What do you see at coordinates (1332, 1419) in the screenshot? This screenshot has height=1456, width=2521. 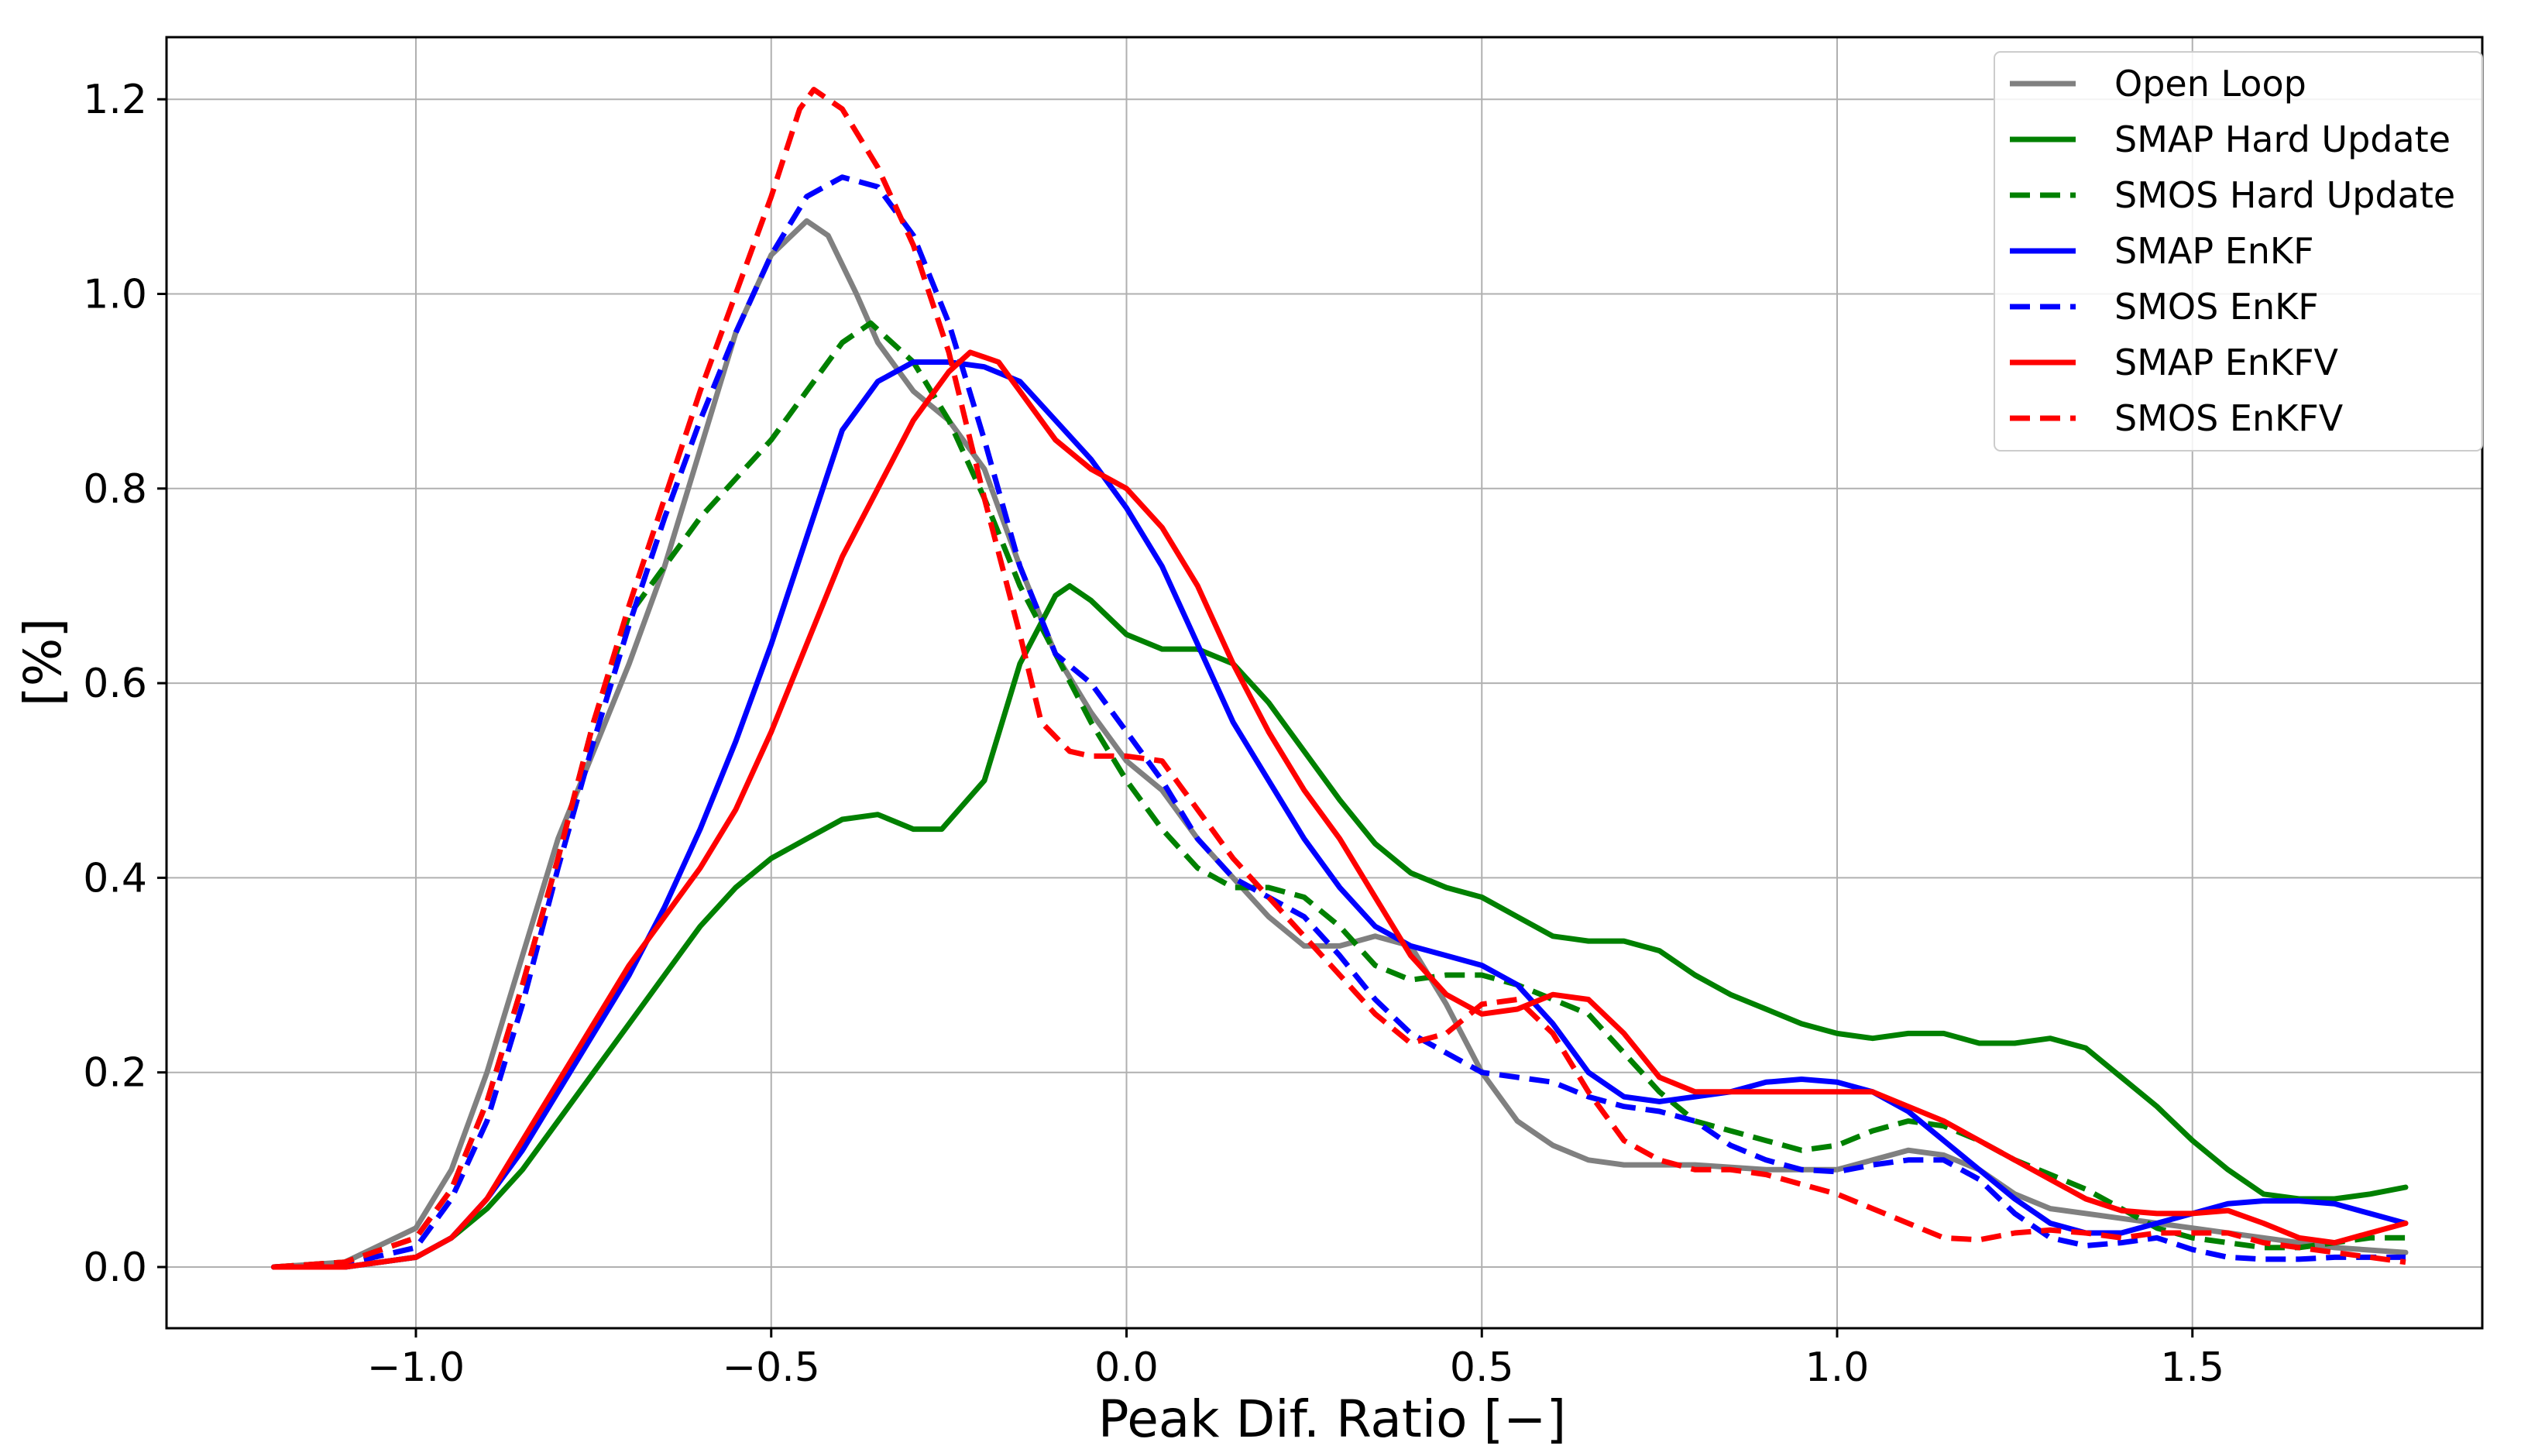 I see `x-axis-title: Peak Dif. Ratio [−]` at bounding box center [1332, 1419].